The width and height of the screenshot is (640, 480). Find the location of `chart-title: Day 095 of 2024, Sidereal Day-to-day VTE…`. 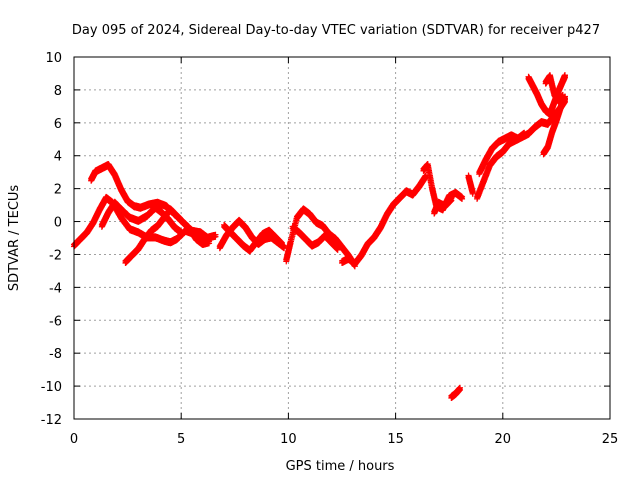

chart-title: Day 095 of 2024, Sidereal Day-to-day VTE… is located at coordinates (336, 30).